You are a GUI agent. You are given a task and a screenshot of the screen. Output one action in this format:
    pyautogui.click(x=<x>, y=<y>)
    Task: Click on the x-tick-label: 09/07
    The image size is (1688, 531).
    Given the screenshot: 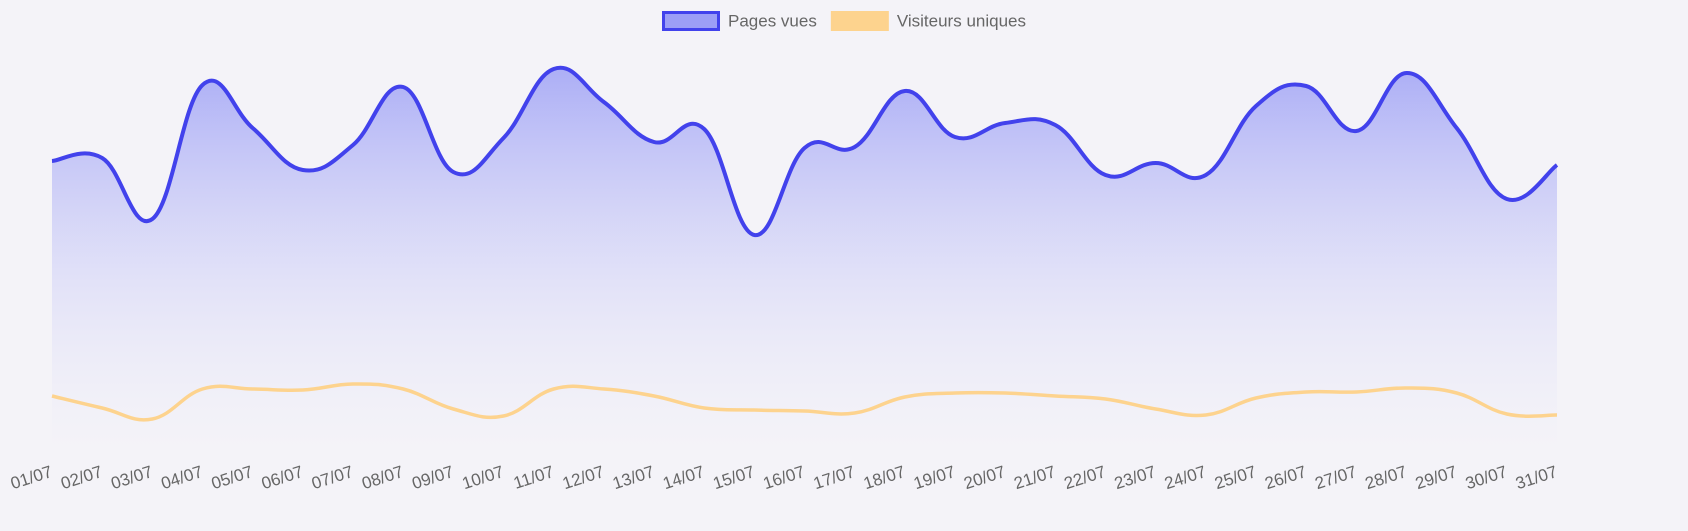 What is the action you would take?
    pyautogui.click(x=433, y=477)
    